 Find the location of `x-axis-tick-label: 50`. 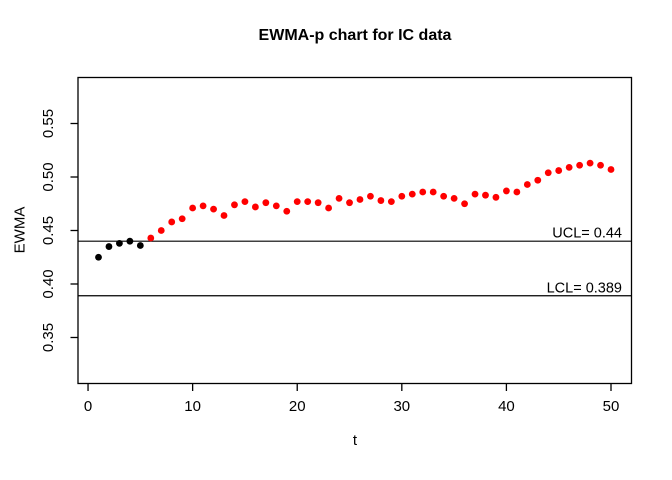

x-axis-tick-label: 50 is located at coordinates (611, 406).